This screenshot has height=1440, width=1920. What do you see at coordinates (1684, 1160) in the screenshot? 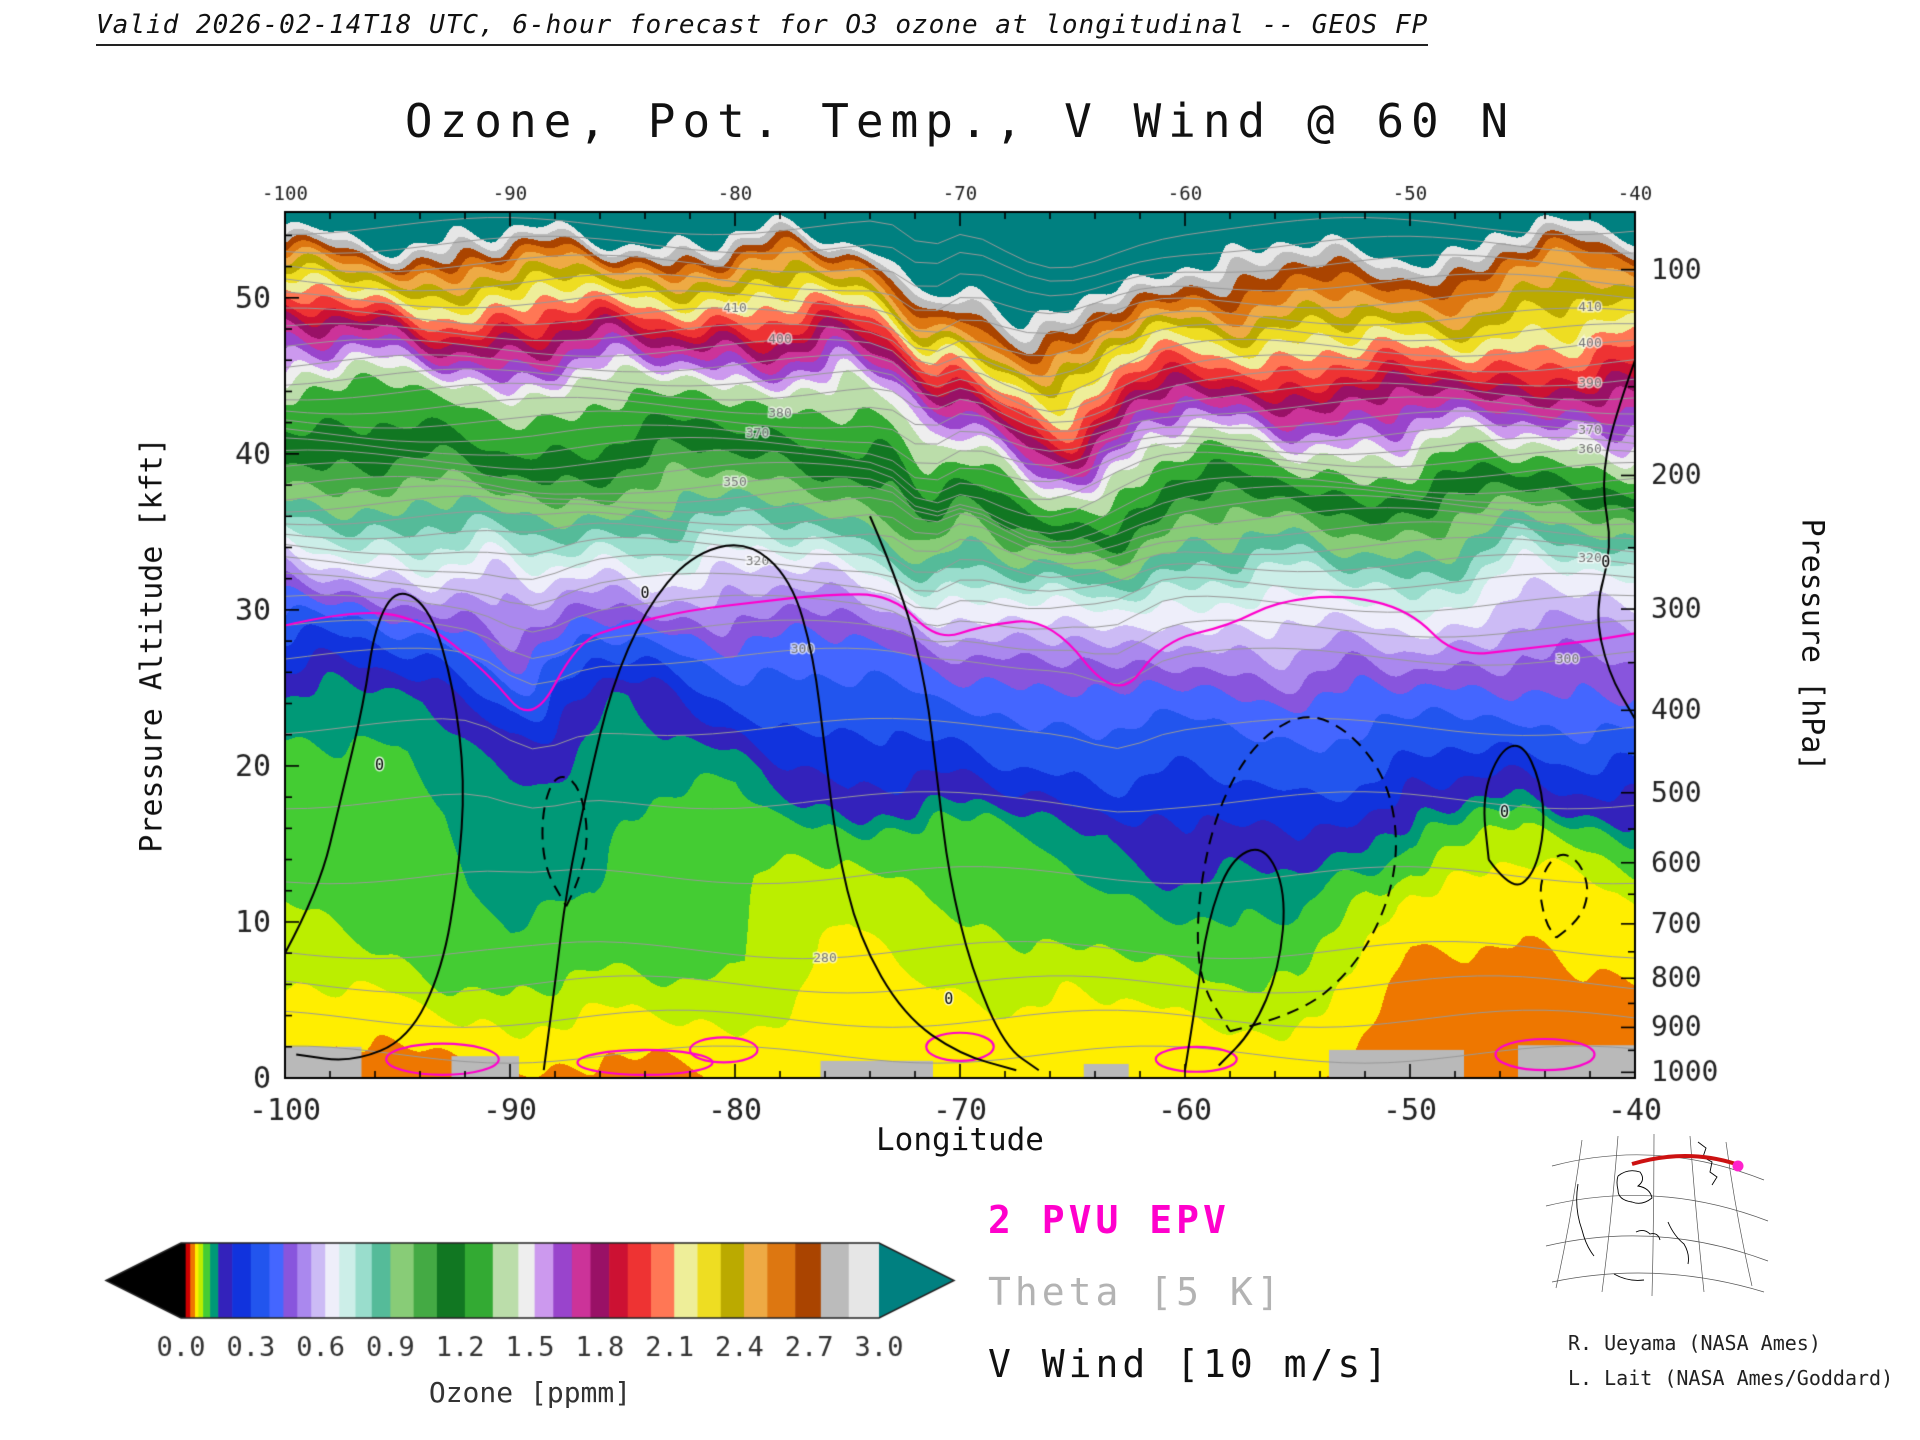
I see `transect-arc` at bounding box center [1684, 1160].